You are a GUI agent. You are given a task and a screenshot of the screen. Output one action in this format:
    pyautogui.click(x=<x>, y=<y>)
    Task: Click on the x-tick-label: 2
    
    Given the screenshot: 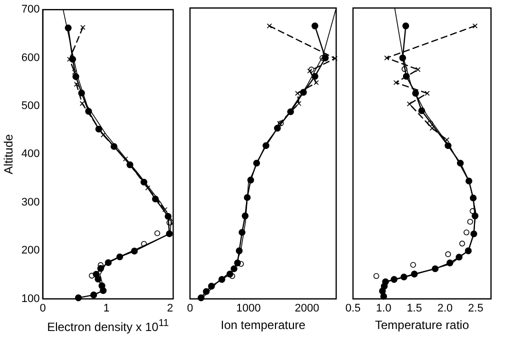 What is the action you would take?
    pyautogui.click(x=170, y=308)
    